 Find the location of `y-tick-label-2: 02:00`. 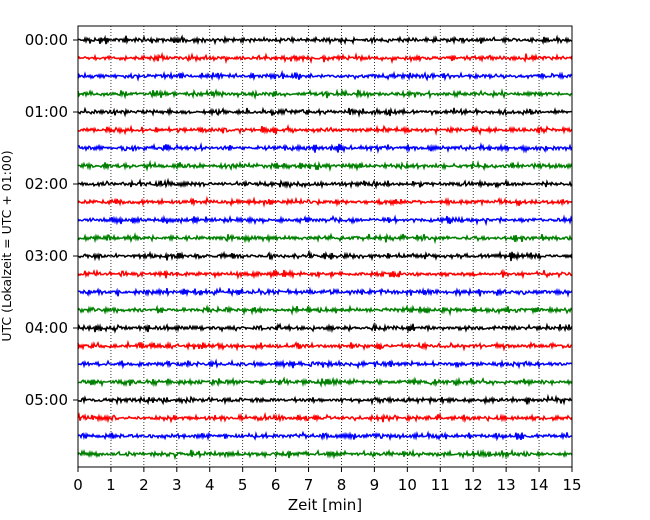

y-tick-label-2: 02:00 is located at coordinates (46, 184).